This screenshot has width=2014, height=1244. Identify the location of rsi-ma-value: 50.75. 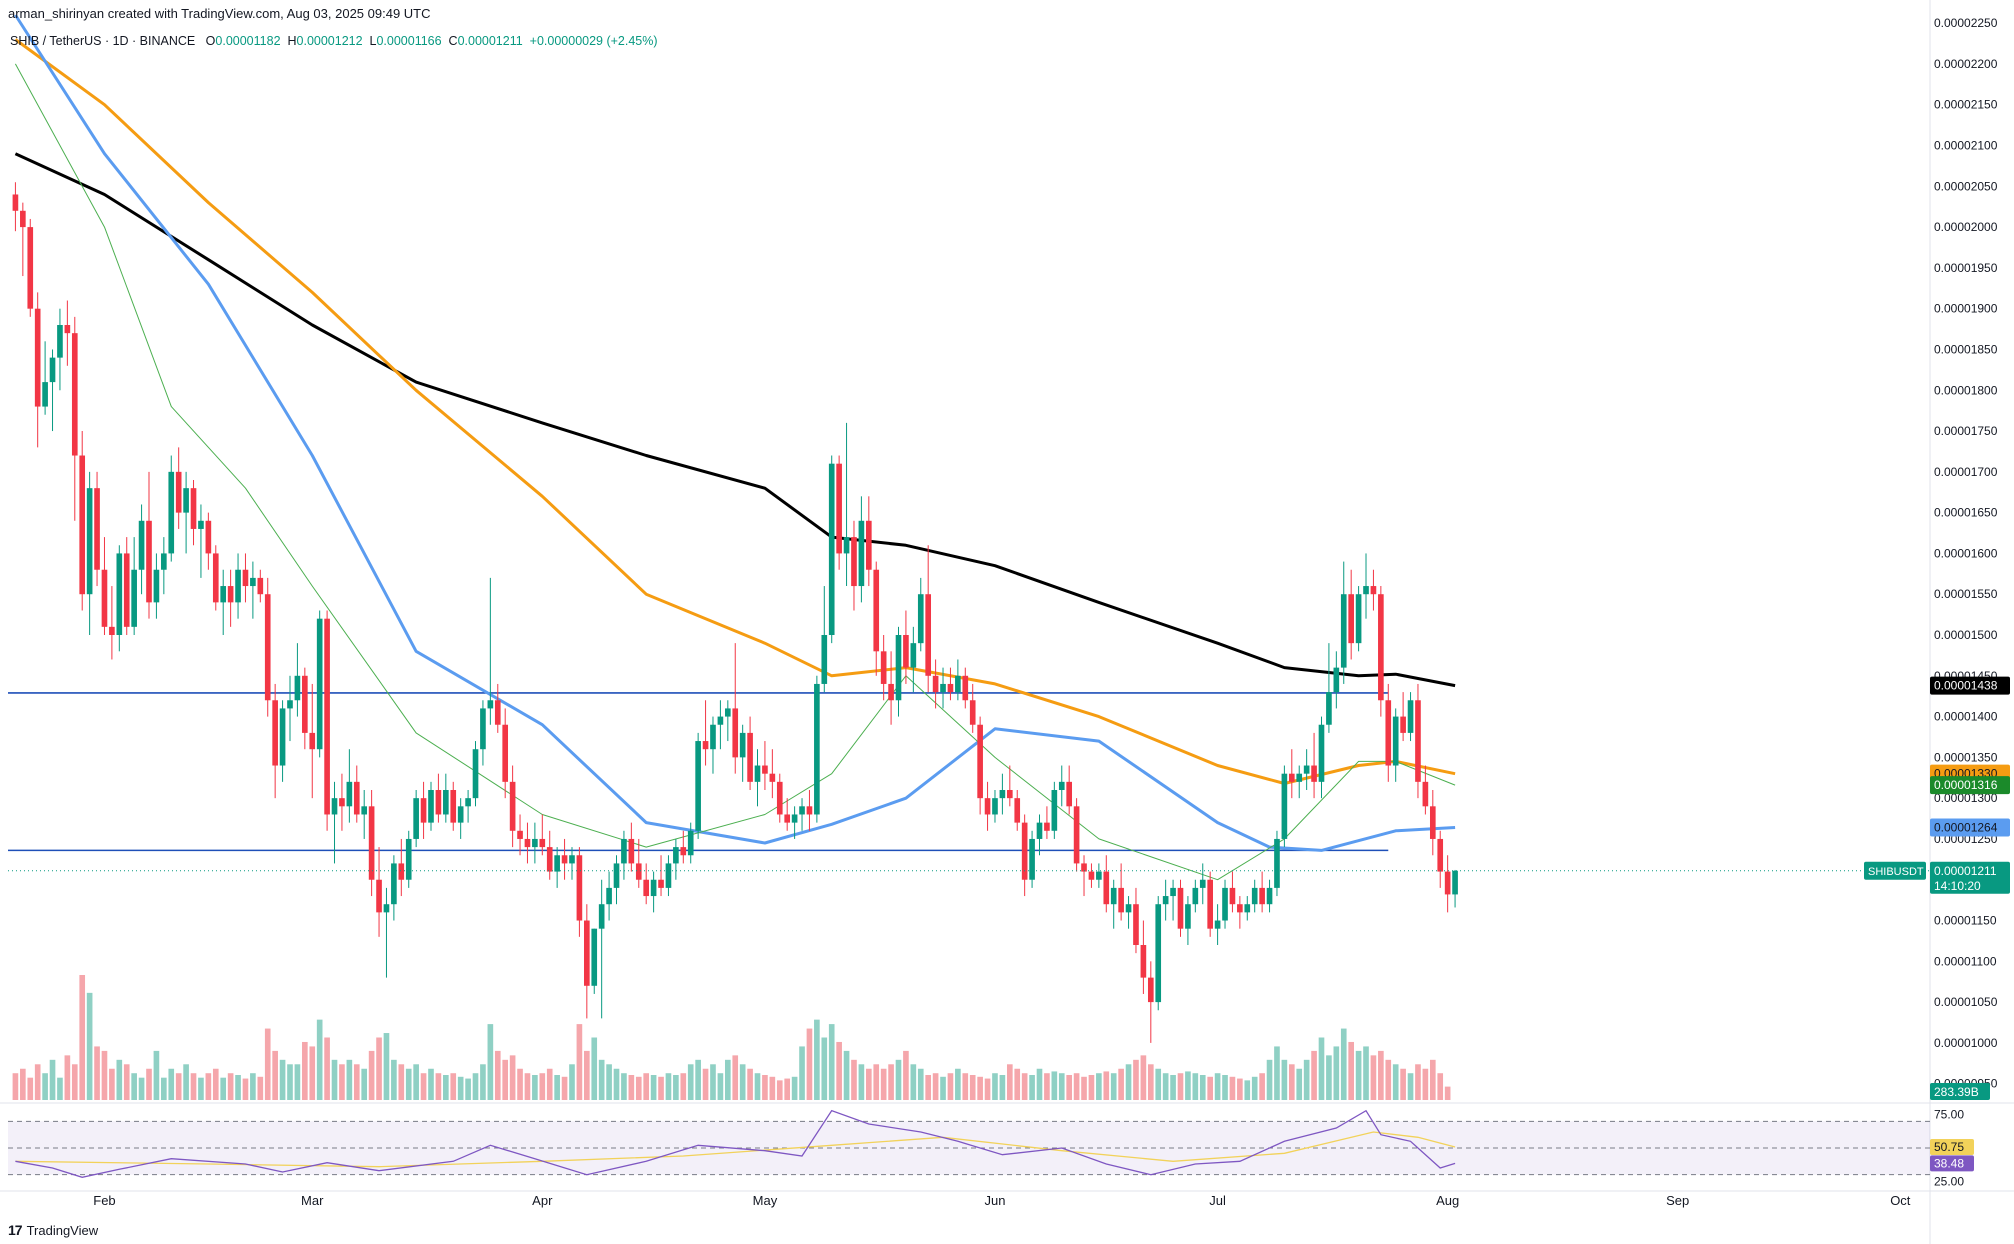
(1949, 1147).